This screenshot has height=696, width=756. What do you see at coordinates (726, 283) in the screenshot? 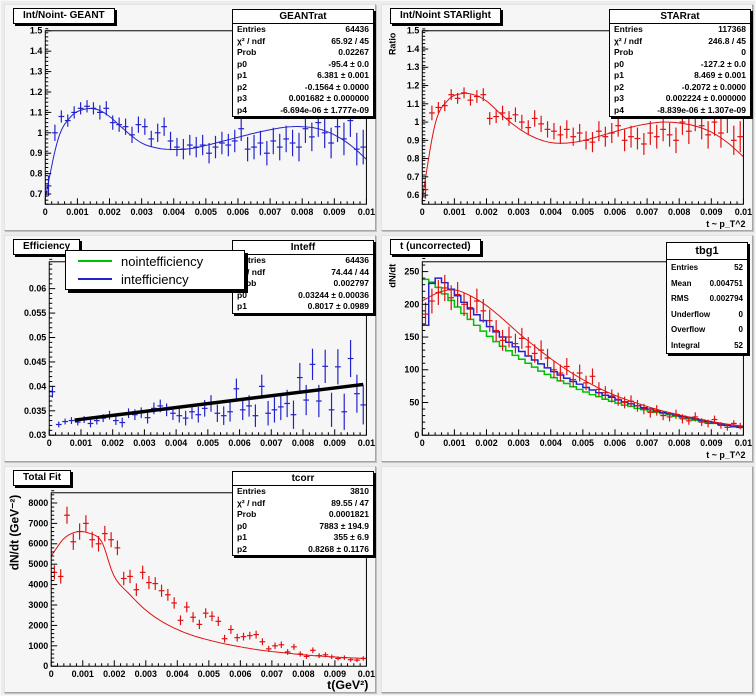
I see `stat-value: 0.004751` at bounding box center [726, 283].